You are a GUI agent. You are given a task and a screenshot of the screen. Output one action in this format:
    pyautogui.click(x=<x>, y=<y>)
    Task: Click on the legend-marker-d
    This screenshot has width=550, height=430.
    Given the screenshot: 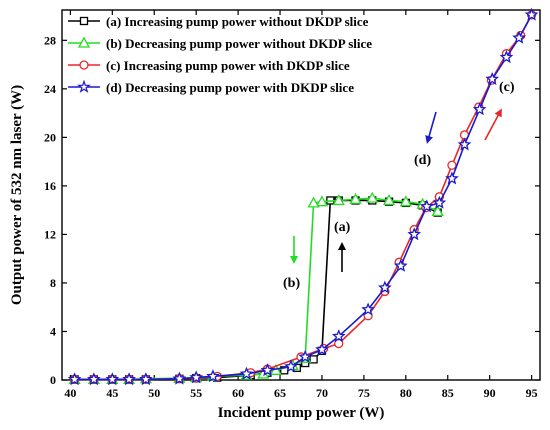 What is the action you would take?
    pyautogui.click(x=84, y=86)
    